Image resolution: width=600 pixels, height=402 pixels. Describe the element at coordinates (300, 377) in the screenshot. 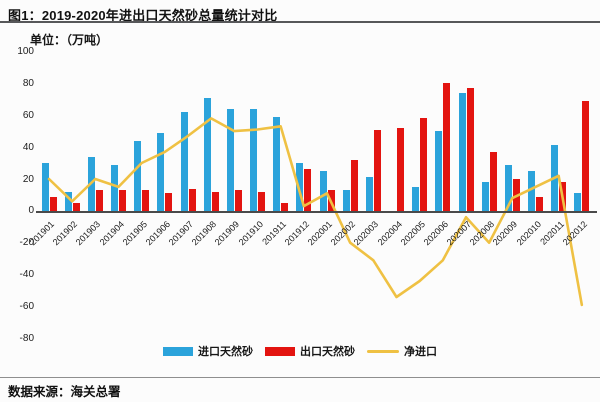

I see `footer-divider` at that location.